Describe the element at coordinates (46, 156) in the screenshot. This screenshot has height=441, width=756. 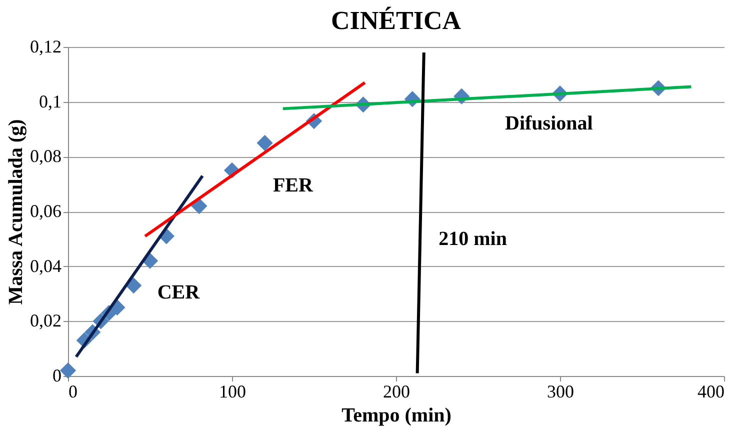
I see `y-tick-label: 0,08` at that location.